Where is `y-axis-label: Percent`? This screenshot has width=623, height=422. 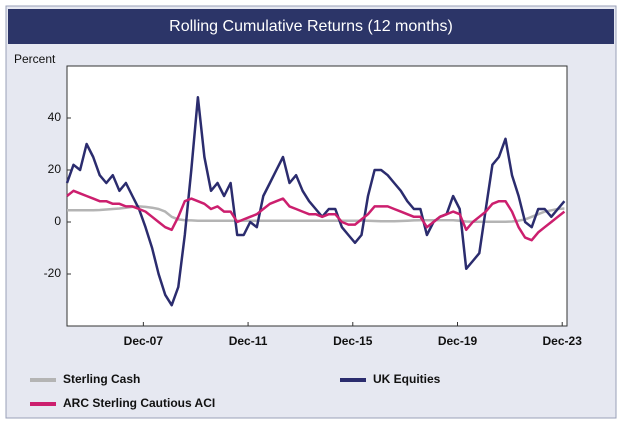 y-axis-label: Percent is located at coordinates (35, 59).